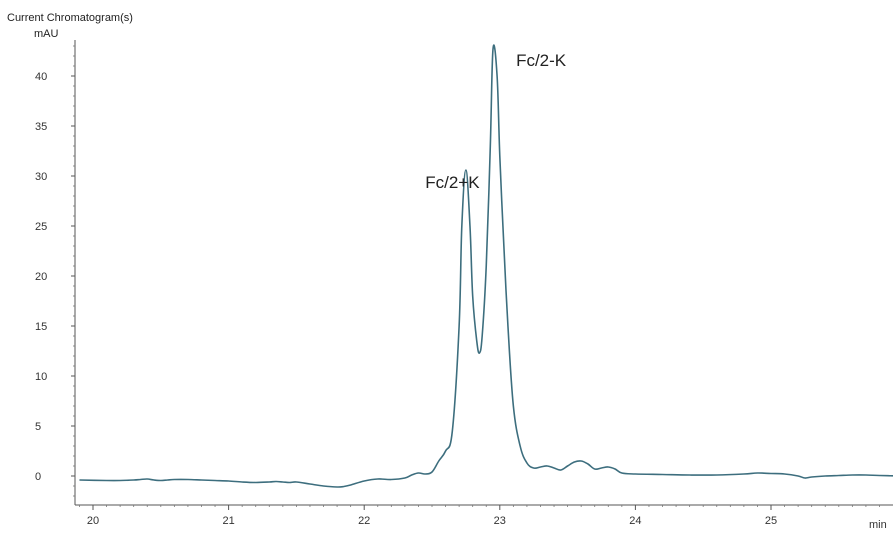  I want to click on peak-label: Fc/2+K, so click(452, 182).